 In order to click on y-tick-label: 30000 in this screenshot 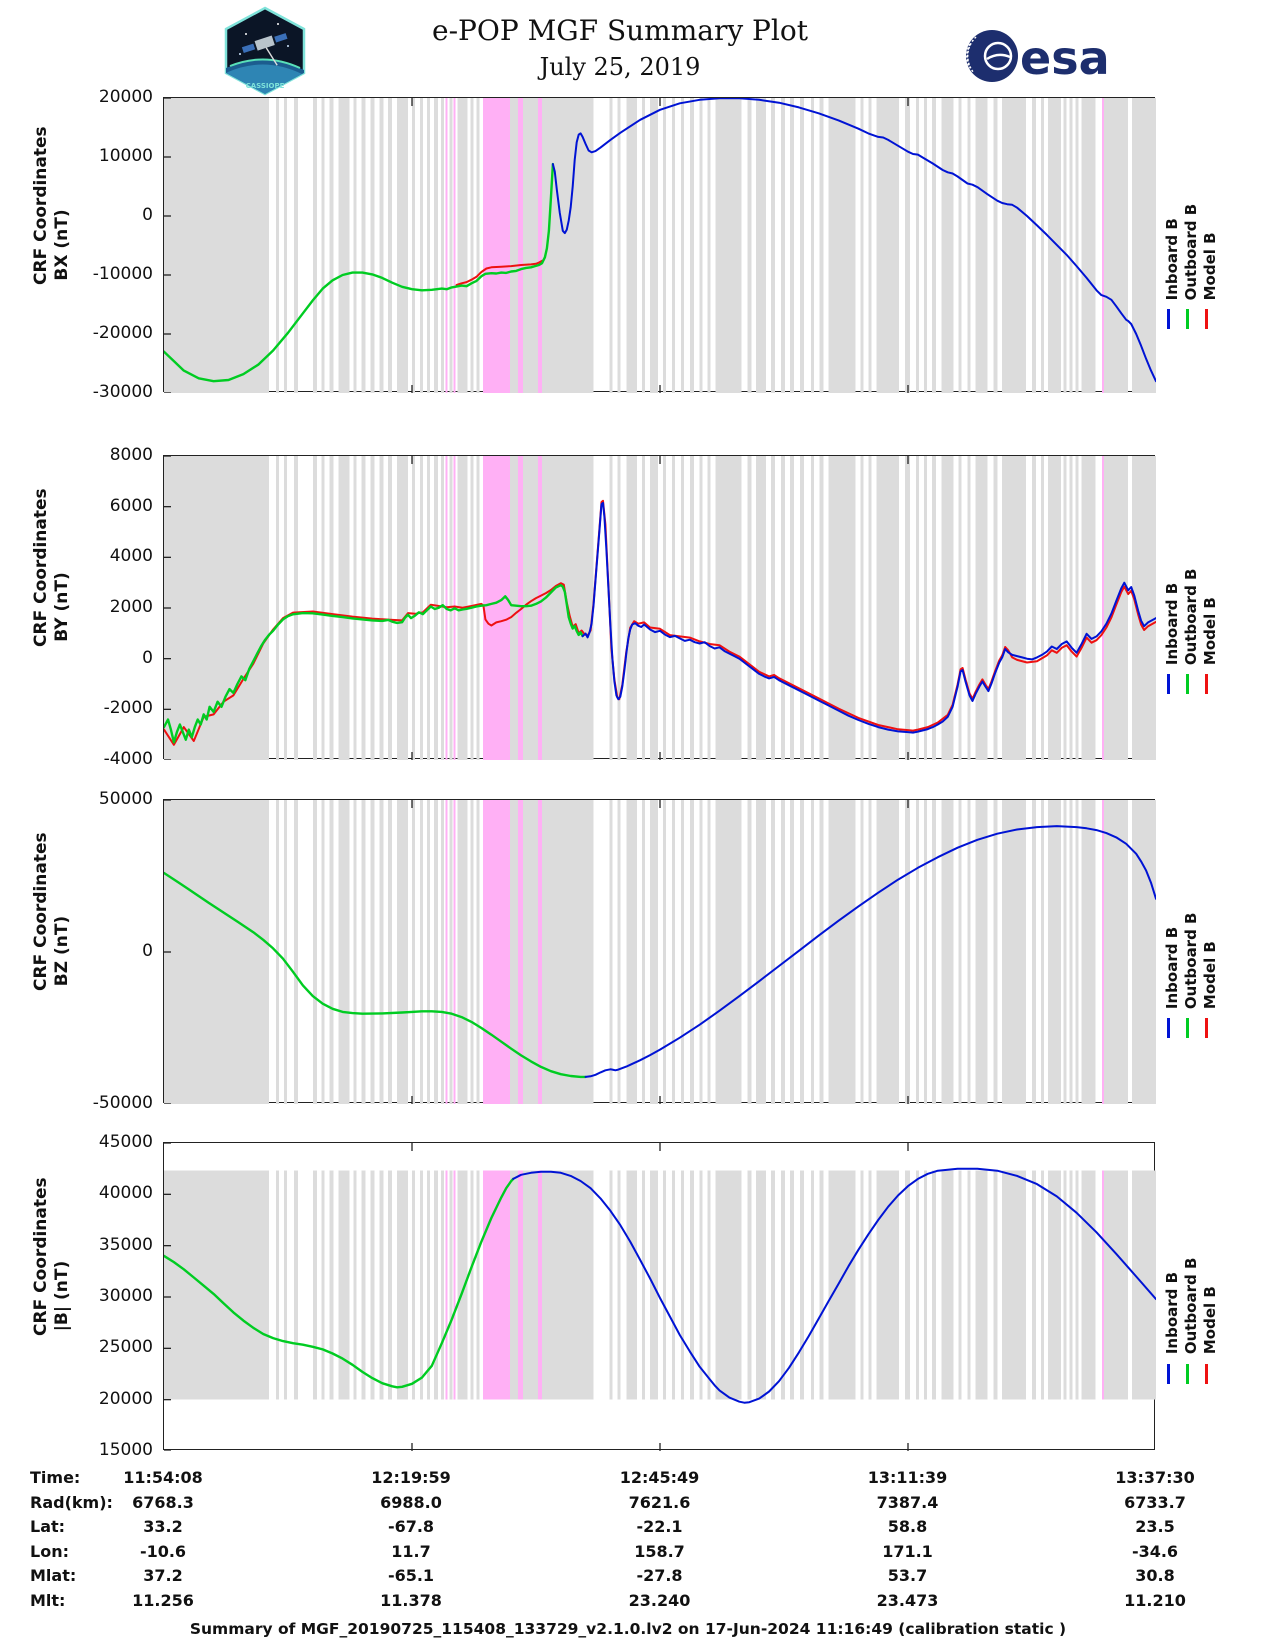, I will do `click(125, 1296)`.